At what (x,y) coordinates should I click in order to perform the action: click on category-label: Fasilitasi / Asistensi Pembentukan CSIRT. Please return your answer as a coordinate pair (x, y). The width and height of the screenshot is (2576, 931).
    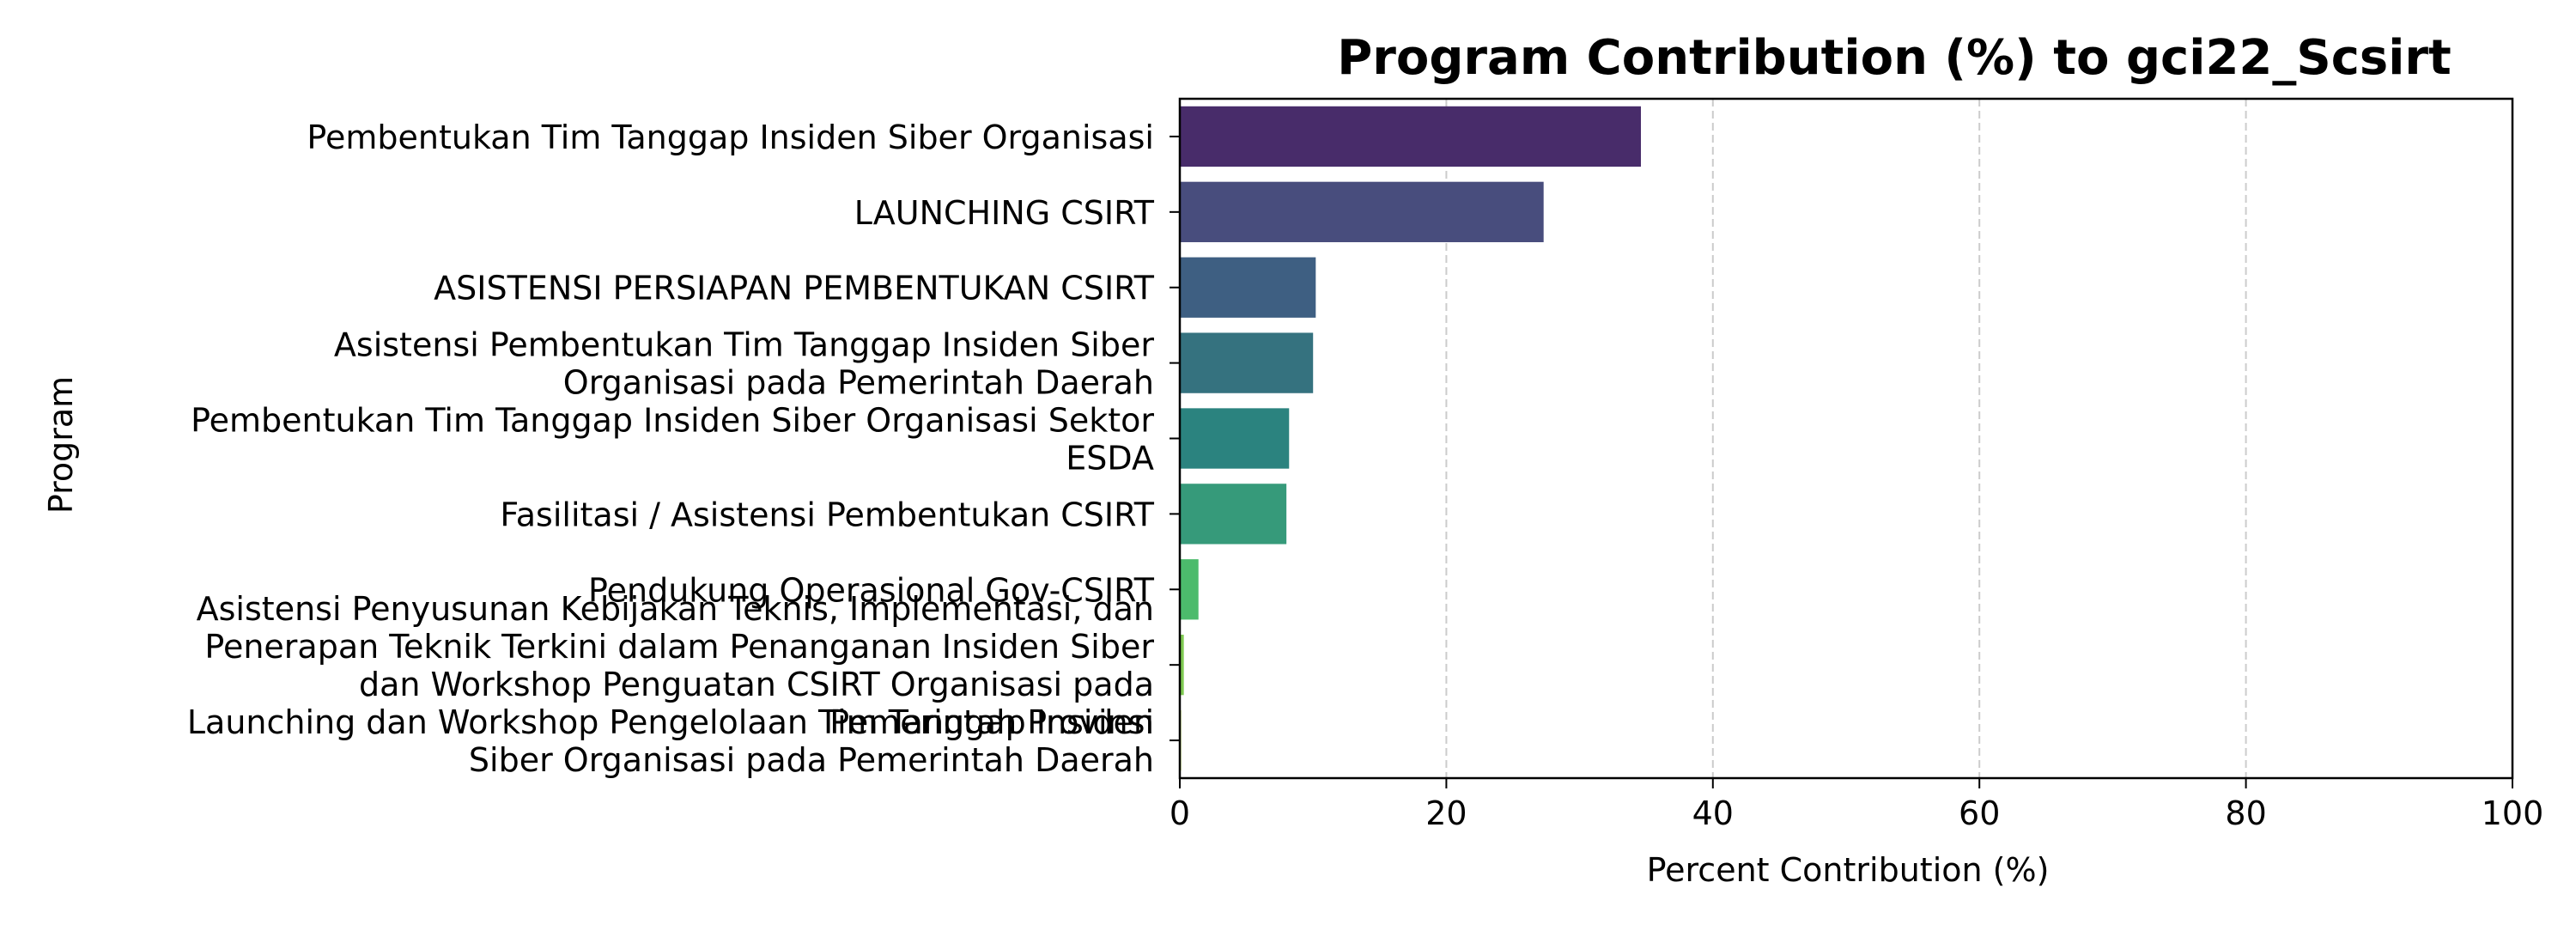
    Looking at the image, I should click on (827, 514).